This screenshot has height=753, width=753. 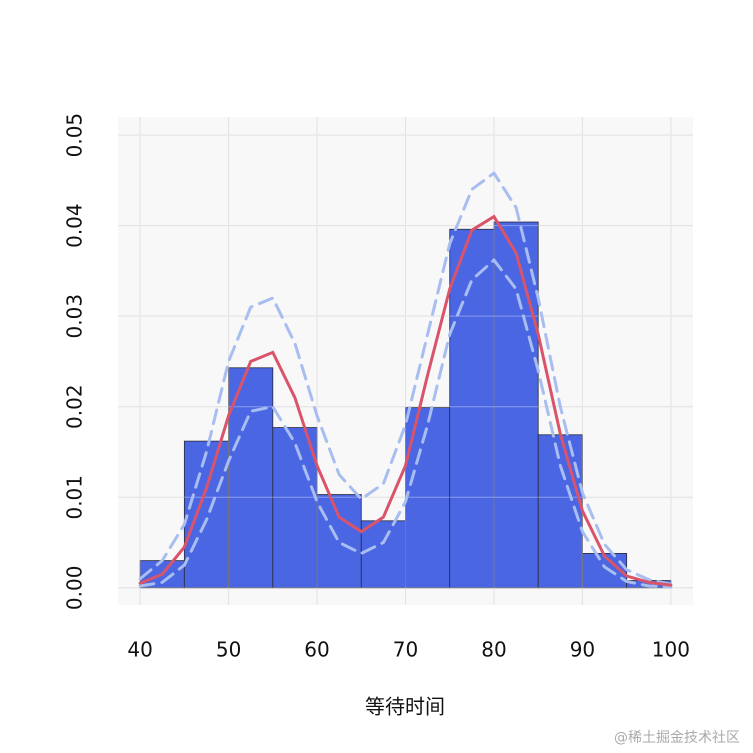 What do you see at coordinates (75, 316) in the screenshot?
I see `y-tick-label: 0.03` at bounding box center [75, 316].